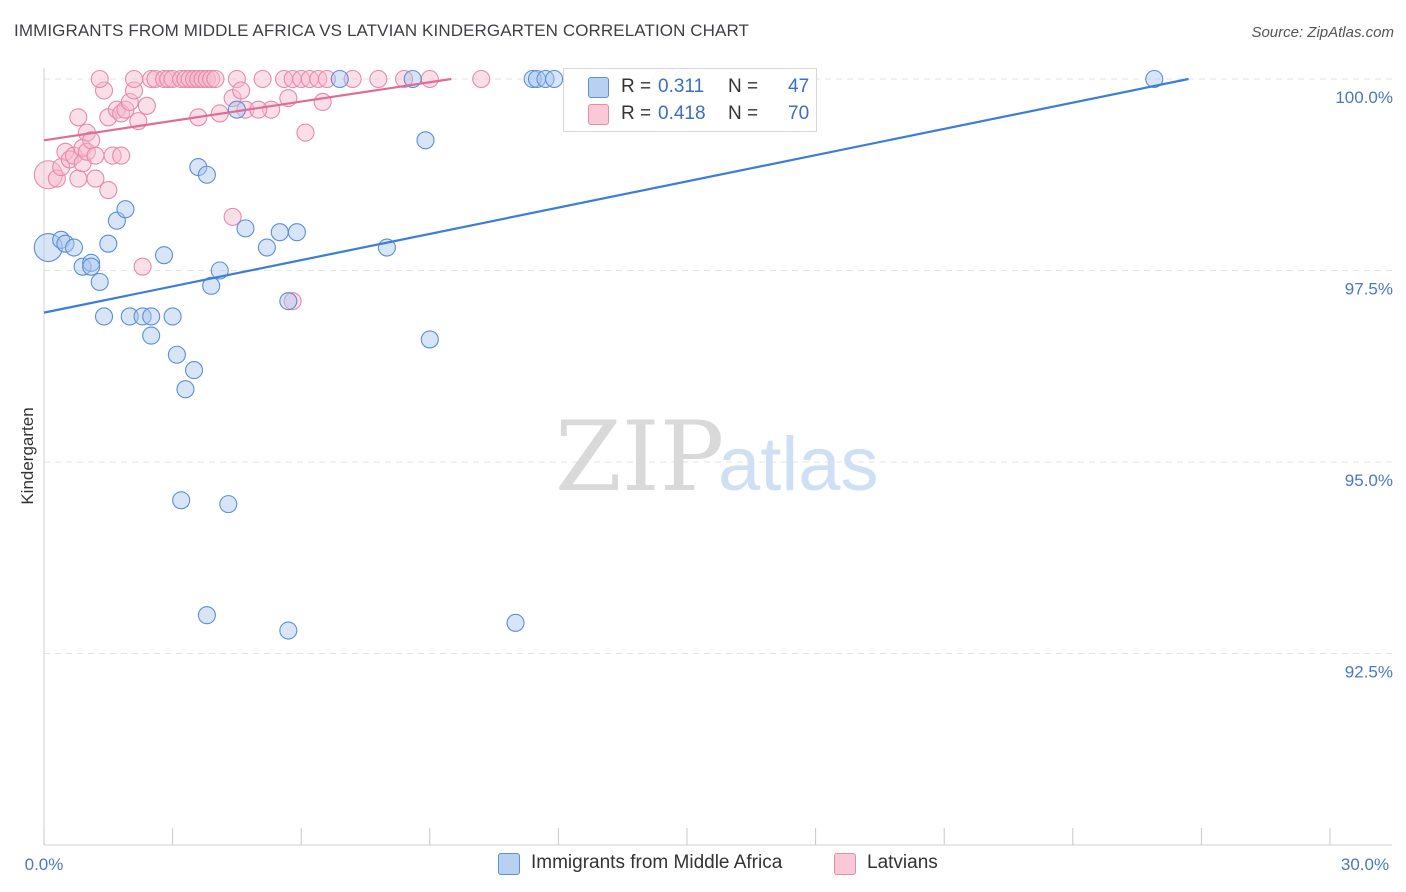  Describe the element at coordinates (798, 464) in the screenshot. I see `watermark-atlas: atlas` at that location.